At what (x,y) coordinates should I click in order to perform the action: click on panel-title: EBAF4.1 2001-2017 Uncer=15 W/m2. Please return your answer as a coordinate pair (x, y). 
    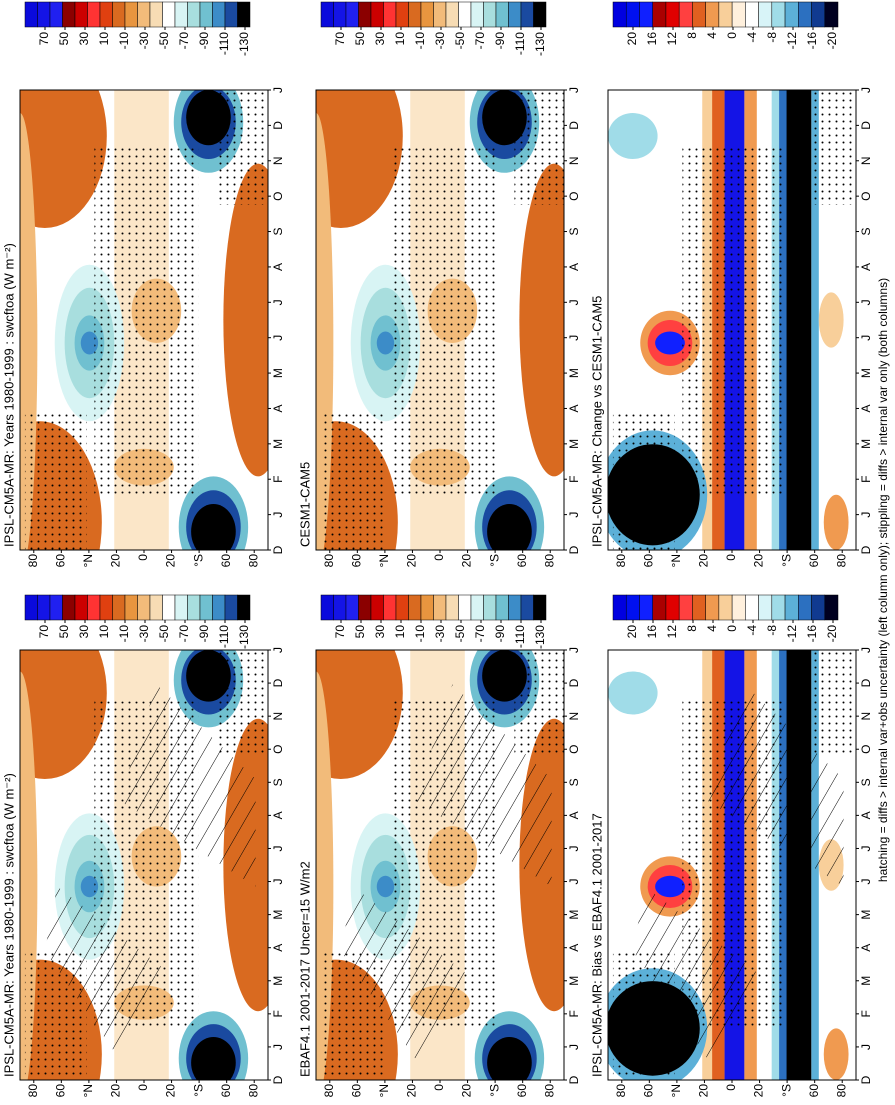
    Looking at the image, I should click on (304, 969).